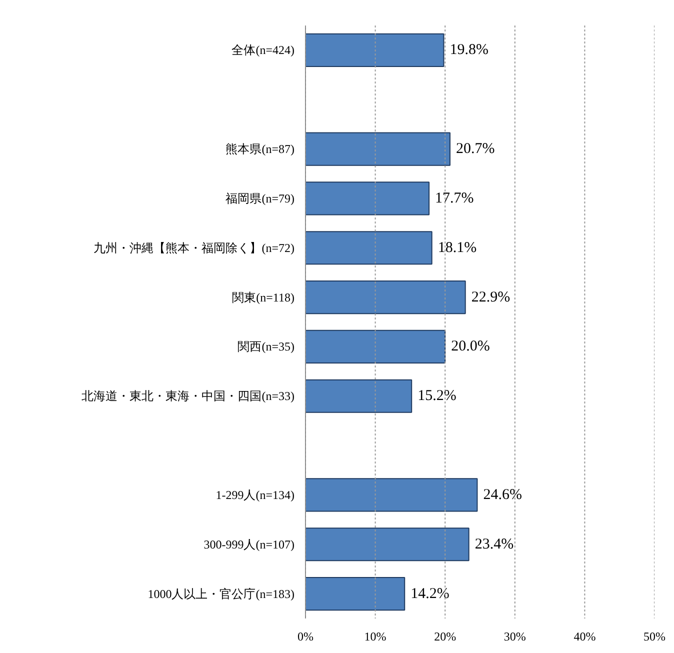  What do you see at coordinates (457, 248) in the screenshot?
I see `data-label: 18.1%` at bounding box center [457, 248].